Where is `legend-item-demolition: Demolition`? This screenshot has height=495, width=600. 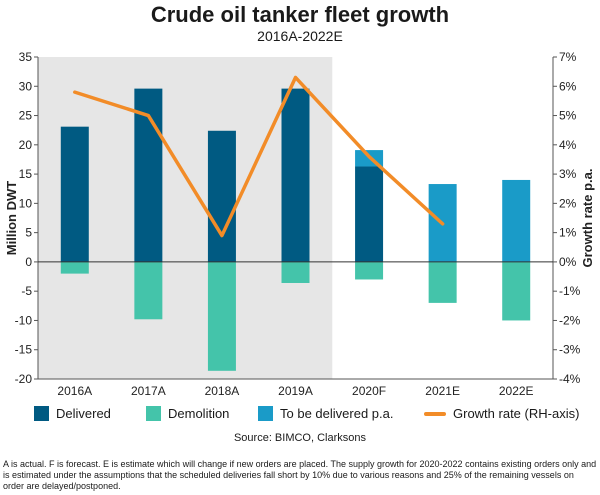
legend-item-demolition: Demolition is located at coordinates (187, 413).